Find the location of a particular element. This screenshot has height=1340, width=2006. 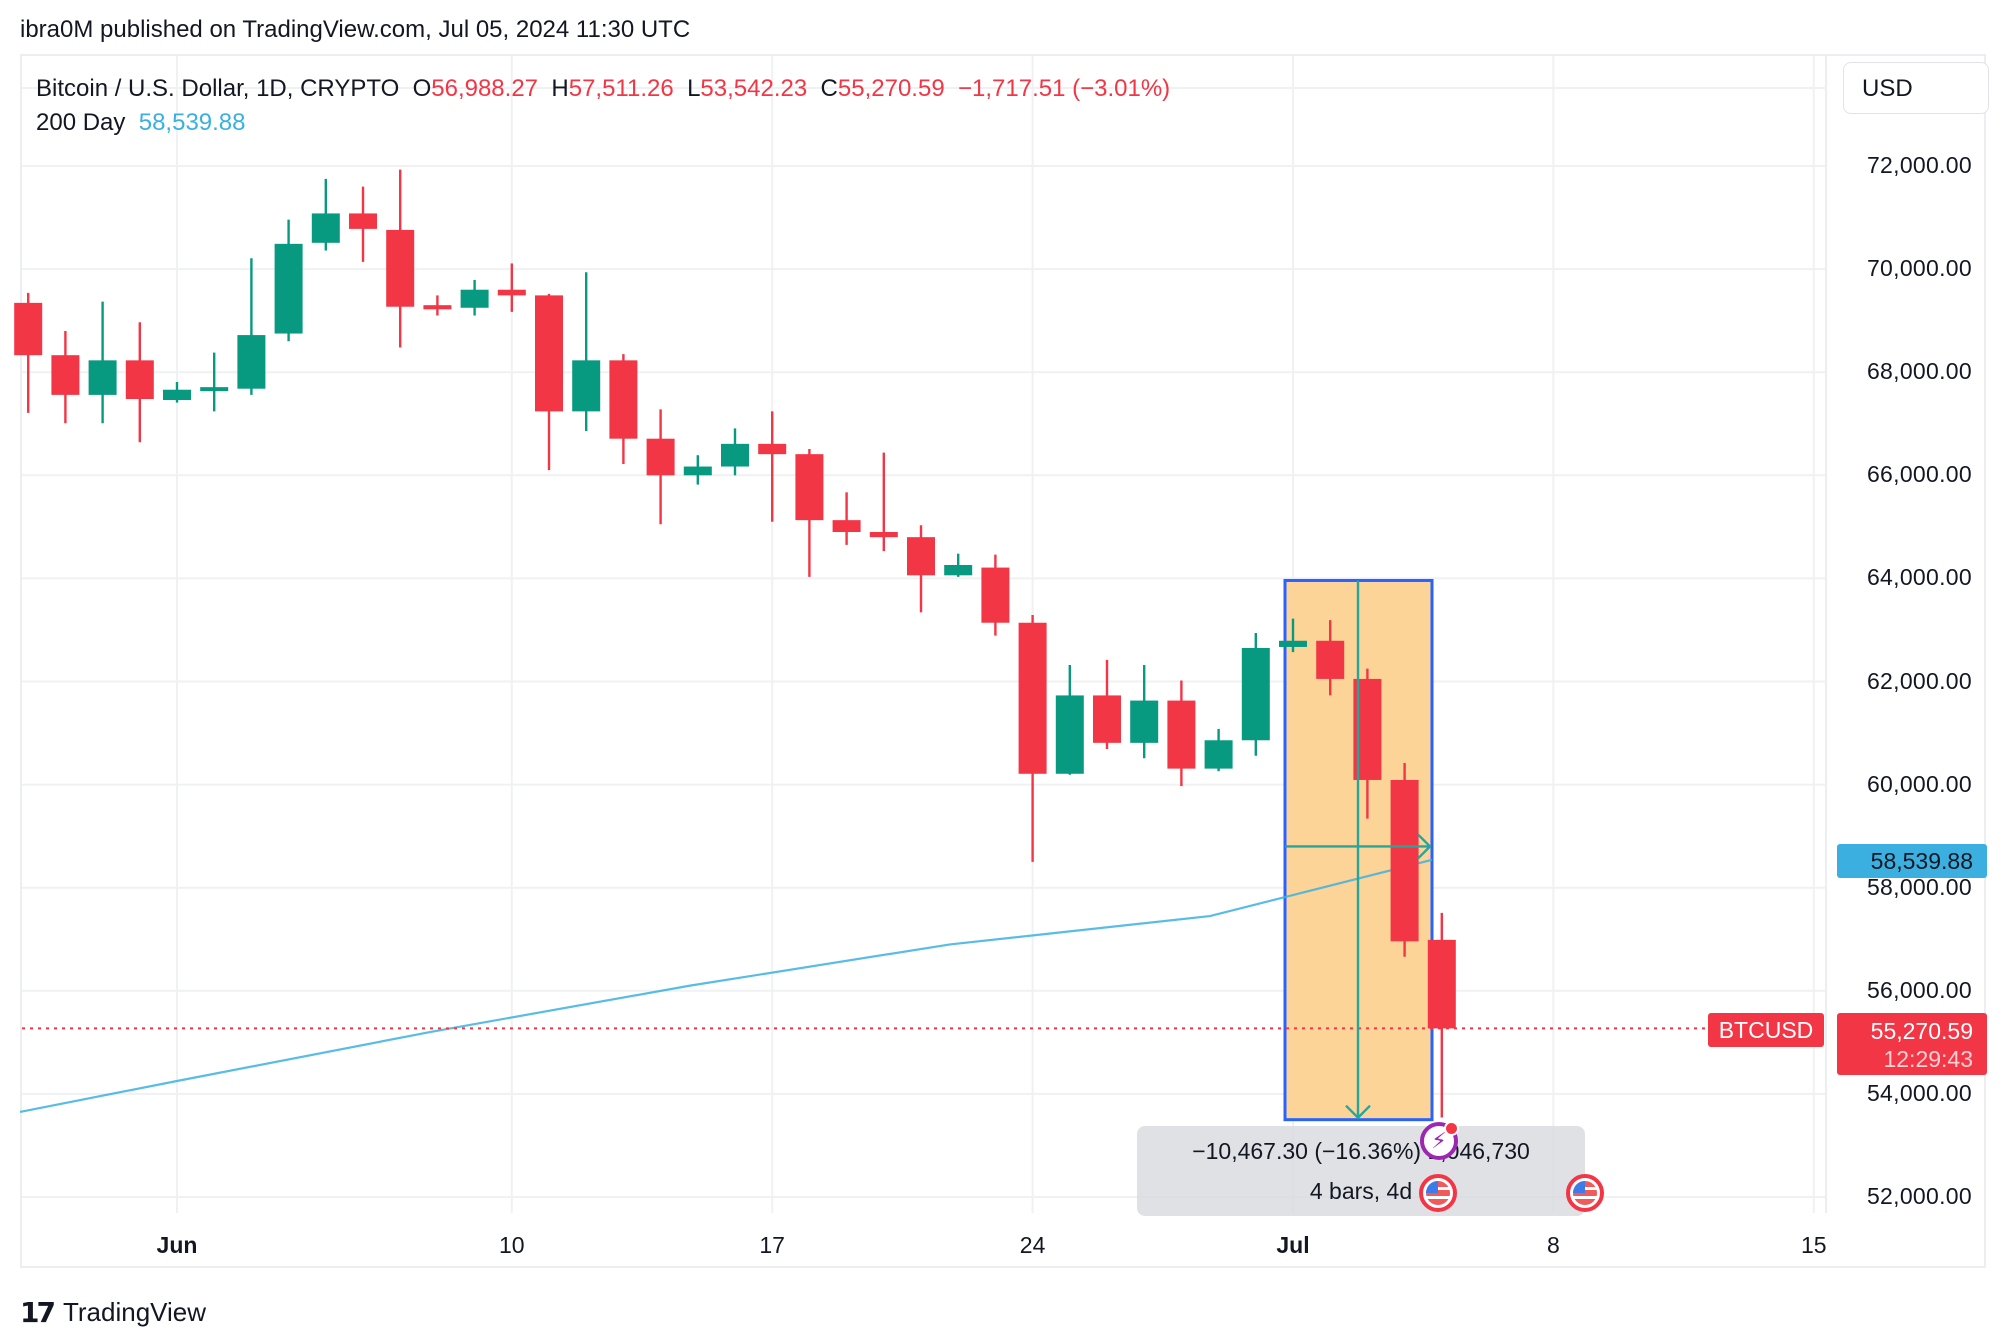

price-label: 68,000.00 is located at coordinates (1919, 371).